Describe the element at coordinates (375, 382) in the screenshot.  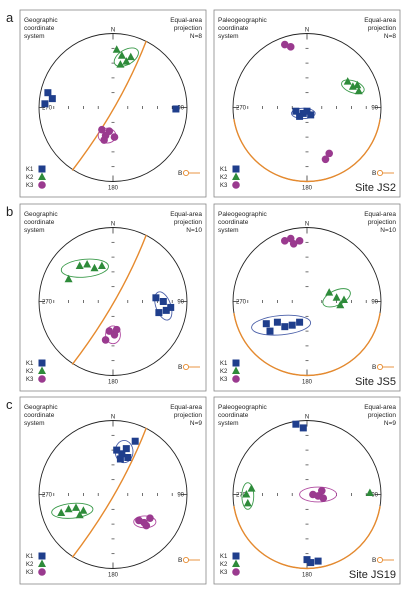
I see `site-label: Site JS5` at that location.